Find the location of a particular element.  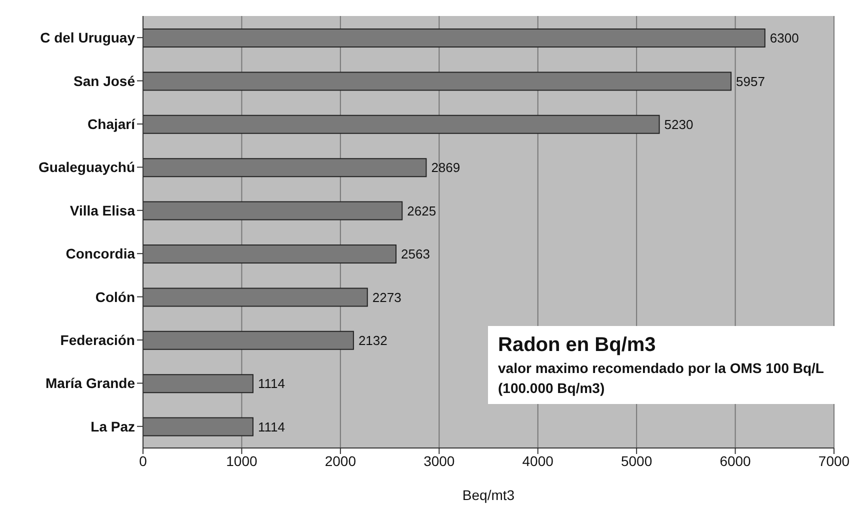

data-label: 2869 is located at coordinates (445, 168).